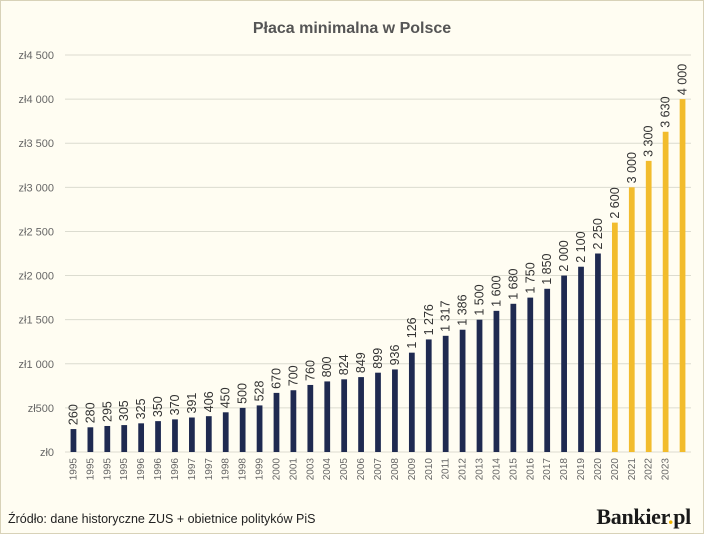 The width and height of the screenshot is (704, 534). I want to click on data-label: 1 126, so click(412, 332).